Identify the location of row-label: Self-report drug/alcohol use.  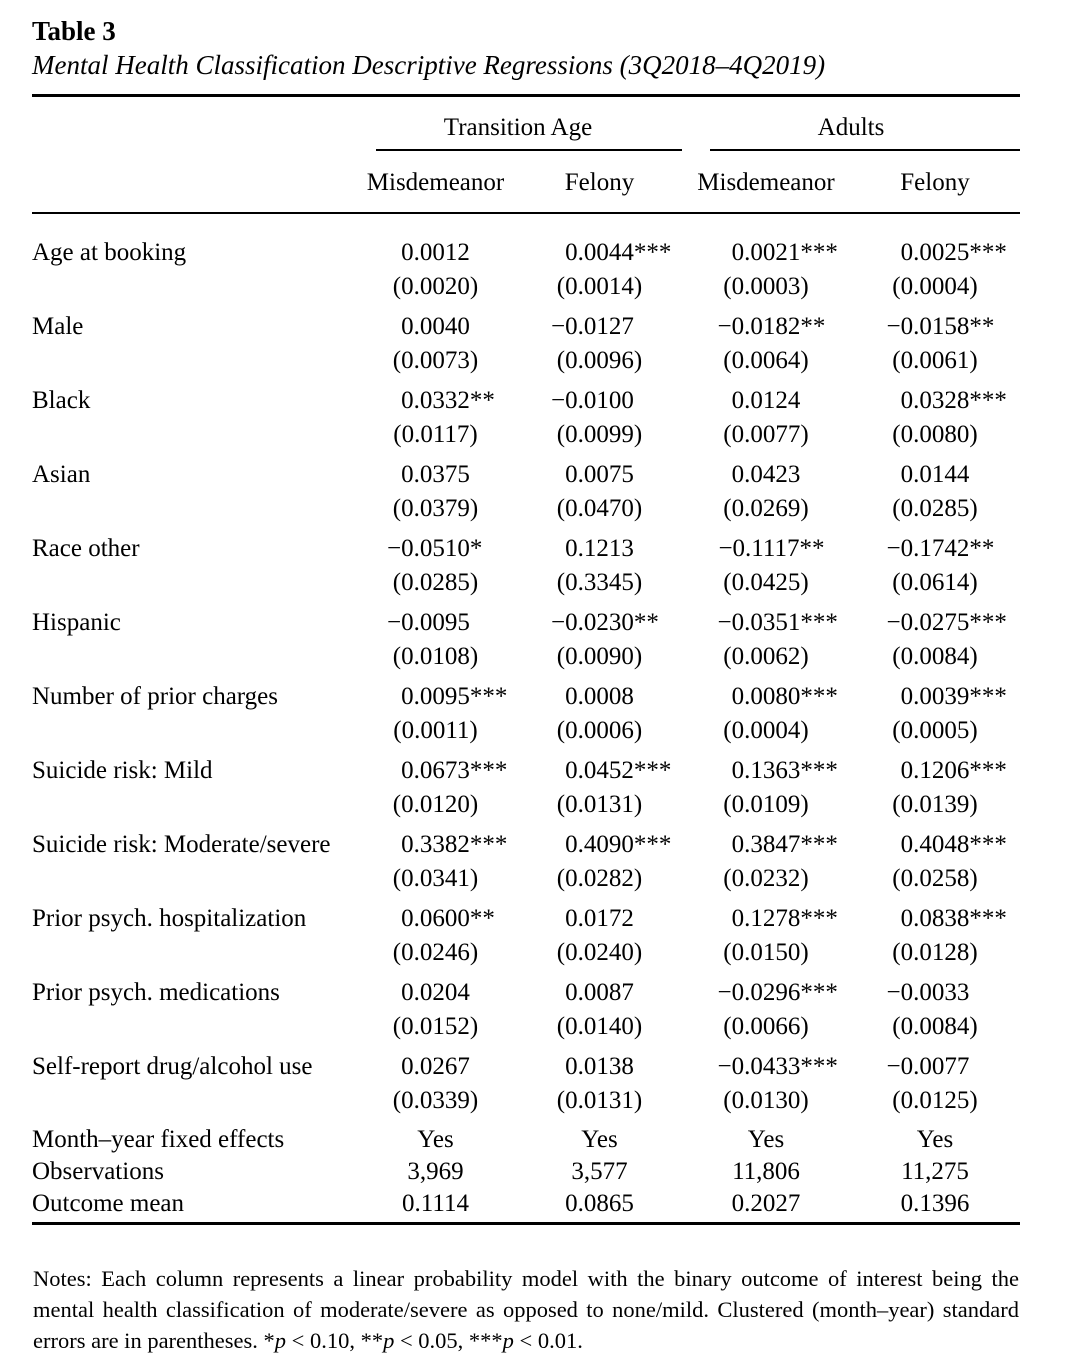
(172, 1066).